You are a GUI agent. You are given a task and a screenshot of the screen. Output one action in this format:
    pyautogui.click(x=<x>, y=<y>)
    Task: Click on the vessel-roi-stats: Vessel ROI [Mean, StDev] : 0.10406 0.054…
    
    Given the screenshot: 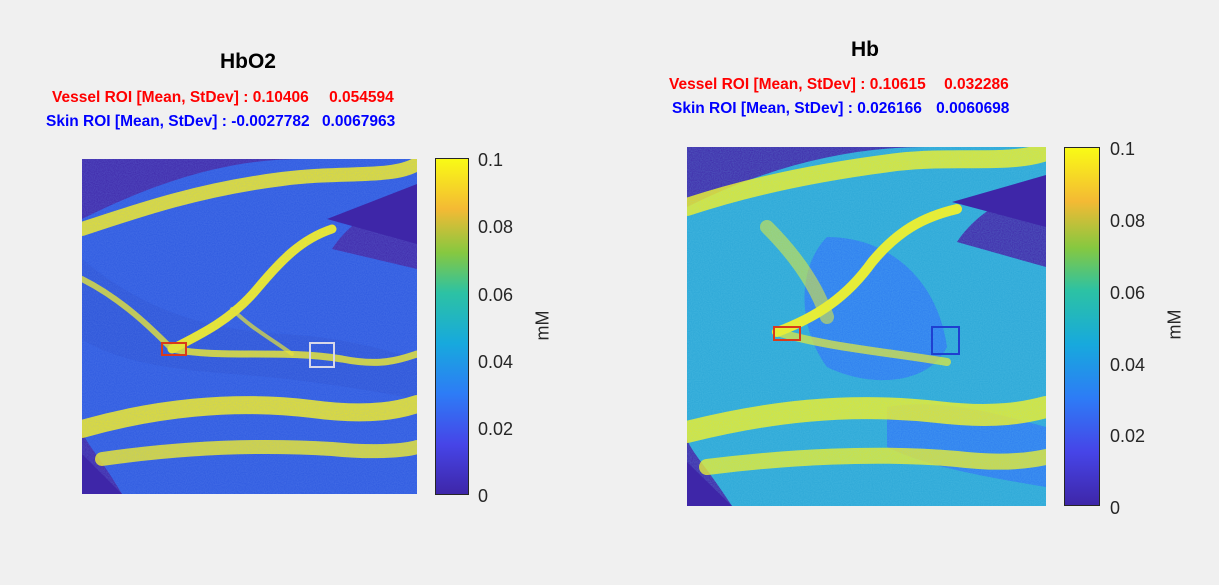 What is the action you would take?
    pyautogui.click(x=223, y=98)
    